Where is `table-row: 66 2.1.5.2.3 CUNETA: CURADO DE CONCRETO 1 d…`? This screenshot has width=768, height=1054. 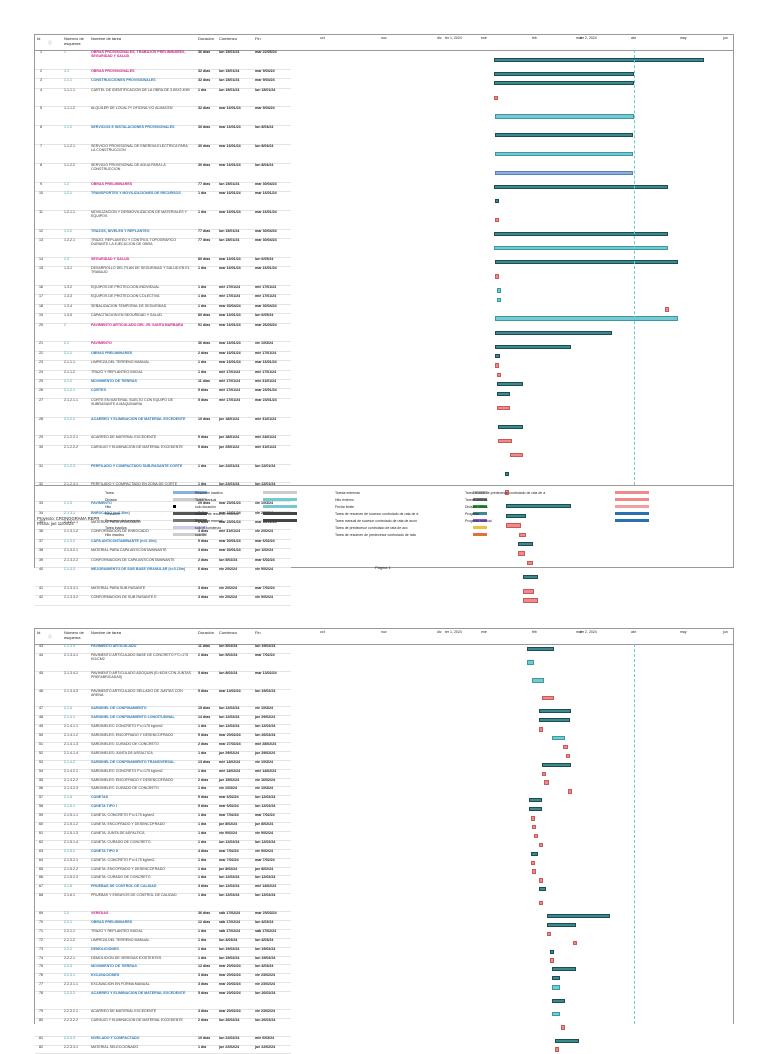 table-row: 66 2.1.5.2.3 CUNETA: CURADO DE CONCRETO 1 d… is located at coordinates (210, 879).